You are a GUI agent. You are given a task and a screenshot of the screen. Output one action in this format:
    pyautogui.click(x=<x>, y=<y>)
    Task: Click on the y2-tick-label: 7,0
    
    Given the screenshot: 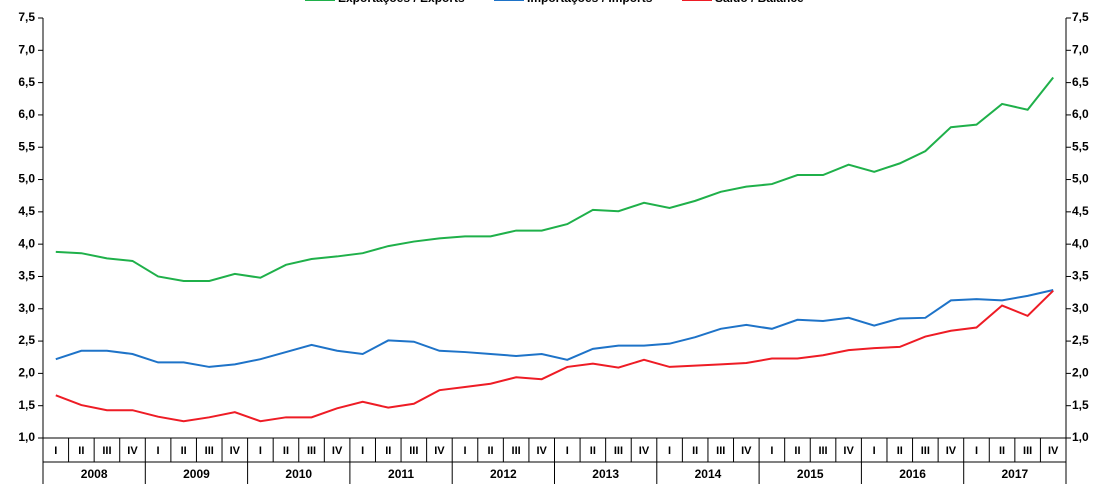 What is the action you would take?
    pyautogui.click(x=1080, y=49)
    